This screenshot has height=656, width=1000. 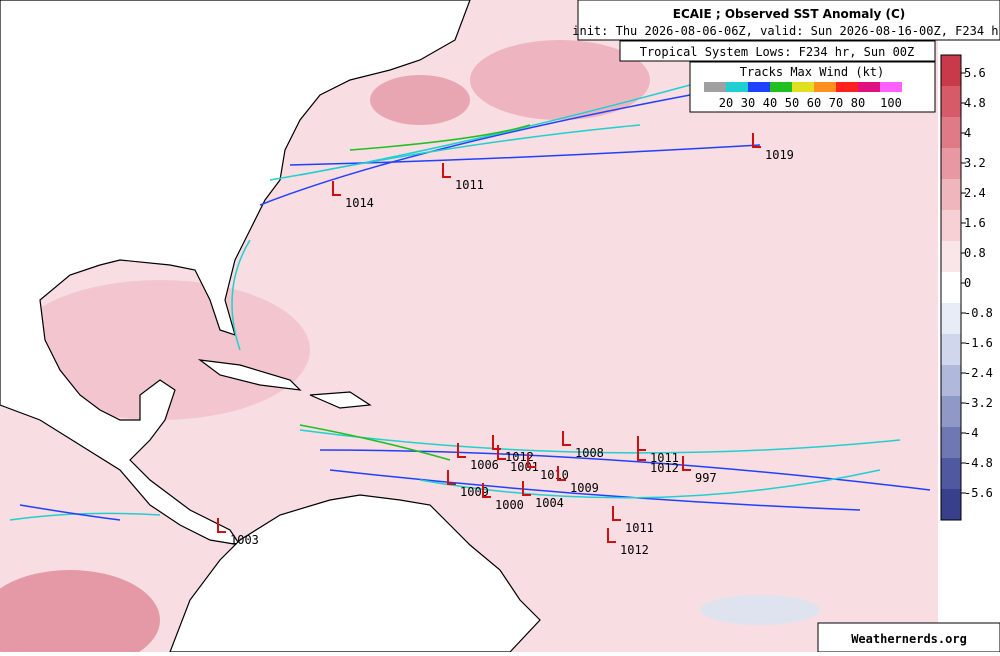 What do you see at coordinates (975, 163) in the screenshot?
I see `colorbar-label: 3.2` at bounding box center [975, 163].